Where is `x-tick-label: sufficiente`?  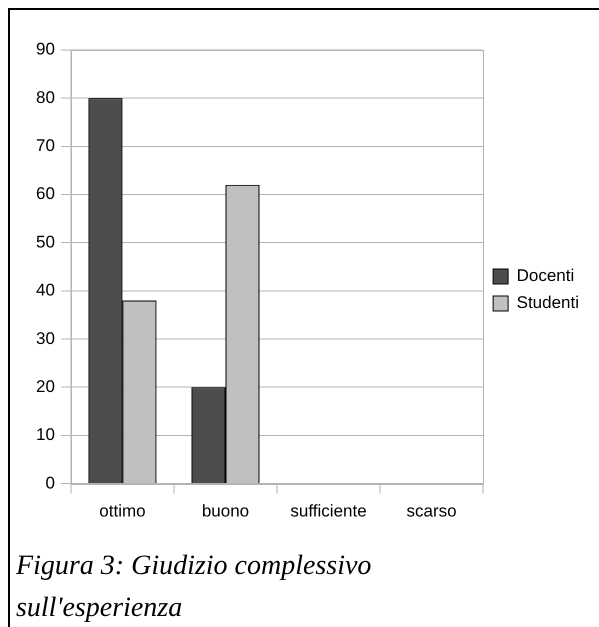 x-tick-label: sufficiente is located at coordinates (328, 510).